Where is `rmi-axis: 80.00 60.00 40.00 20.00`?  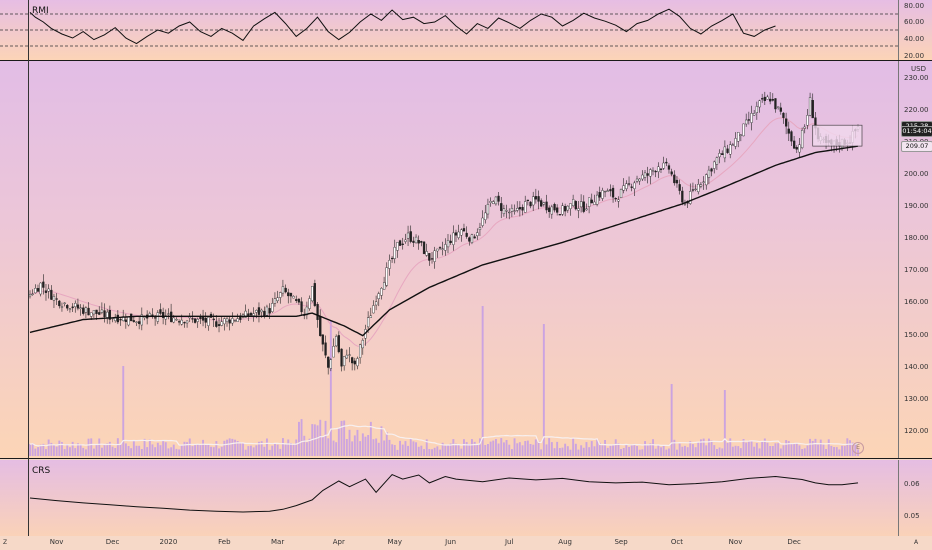 rmi-axis: 80.00 60.00 40.00 20.00 is located at coordinates (915, 30).